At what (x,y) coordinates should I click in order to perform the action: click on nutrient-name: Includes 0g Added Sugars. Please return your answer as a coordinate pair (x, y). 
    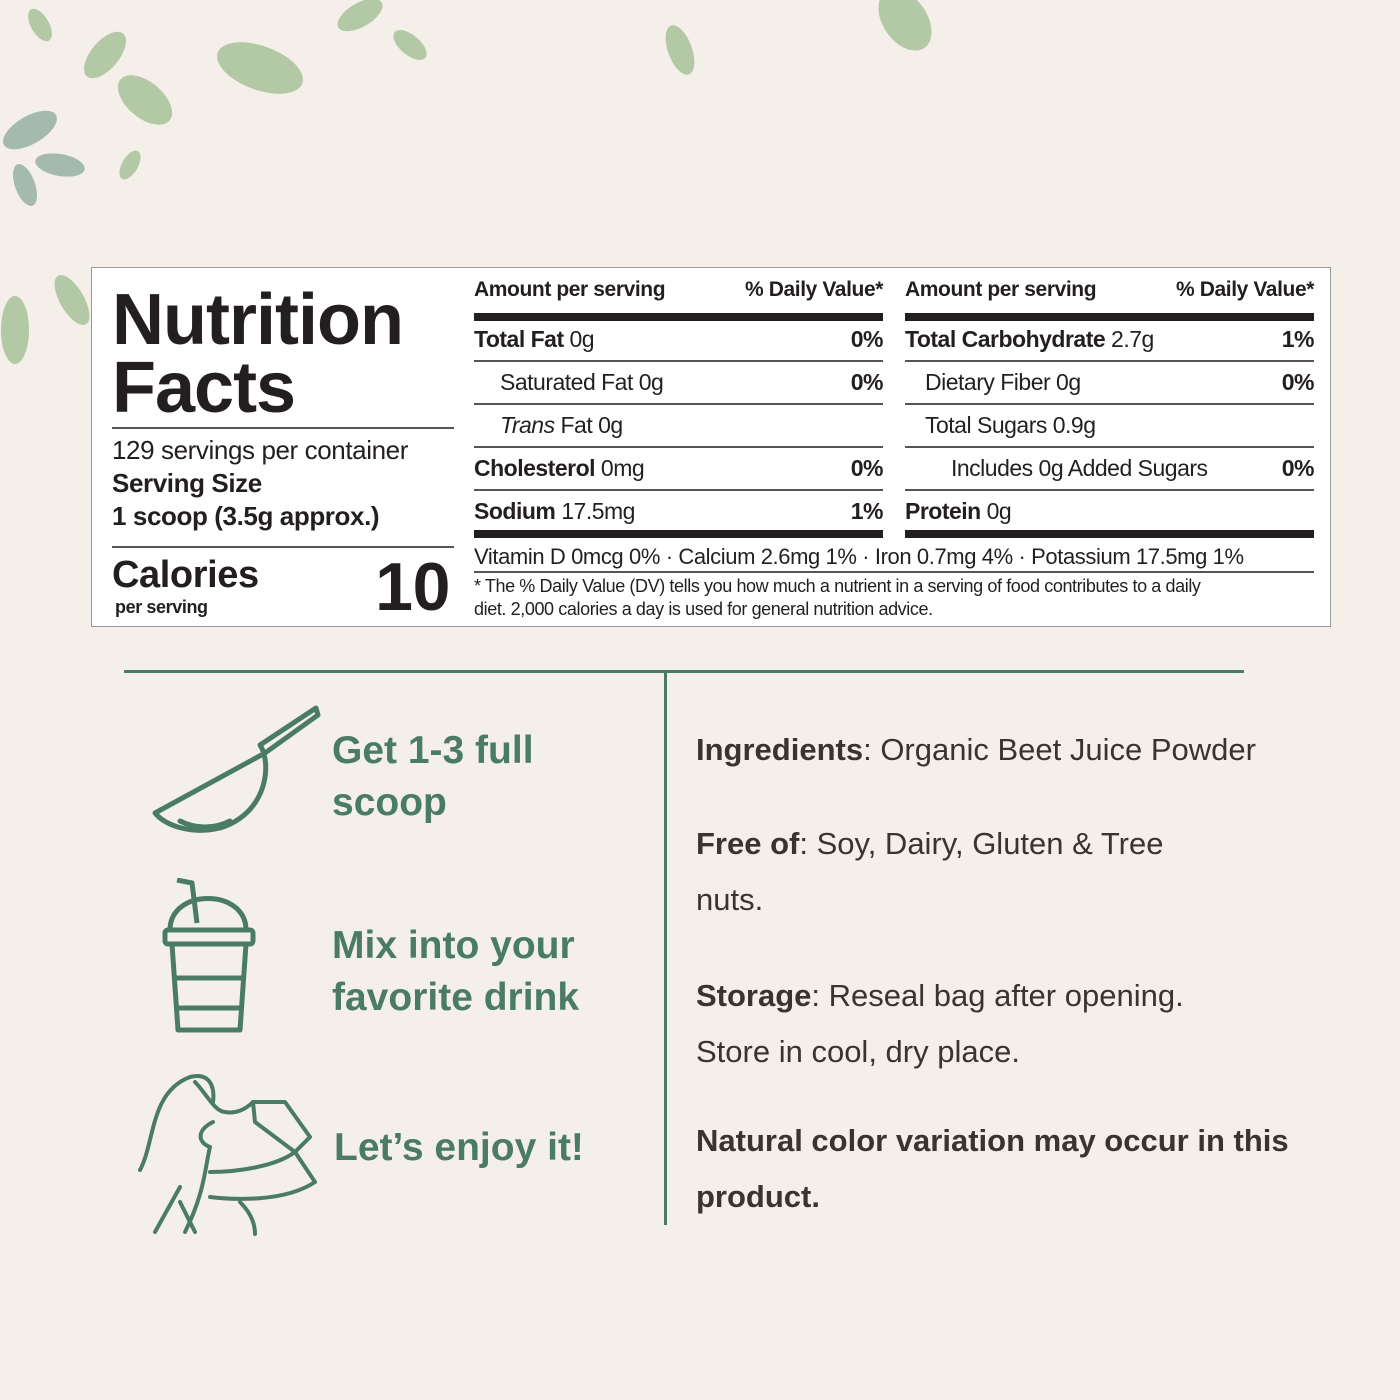
    Looking at the image, I should click on (1079, 468).